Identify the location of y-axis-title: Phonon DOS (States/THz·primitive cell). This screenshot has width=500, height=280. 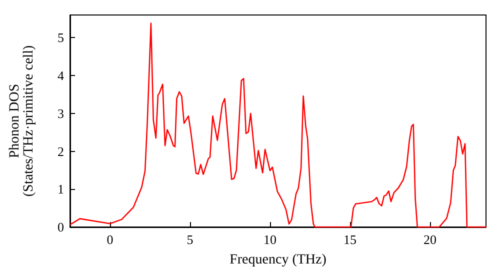
(22, 121).